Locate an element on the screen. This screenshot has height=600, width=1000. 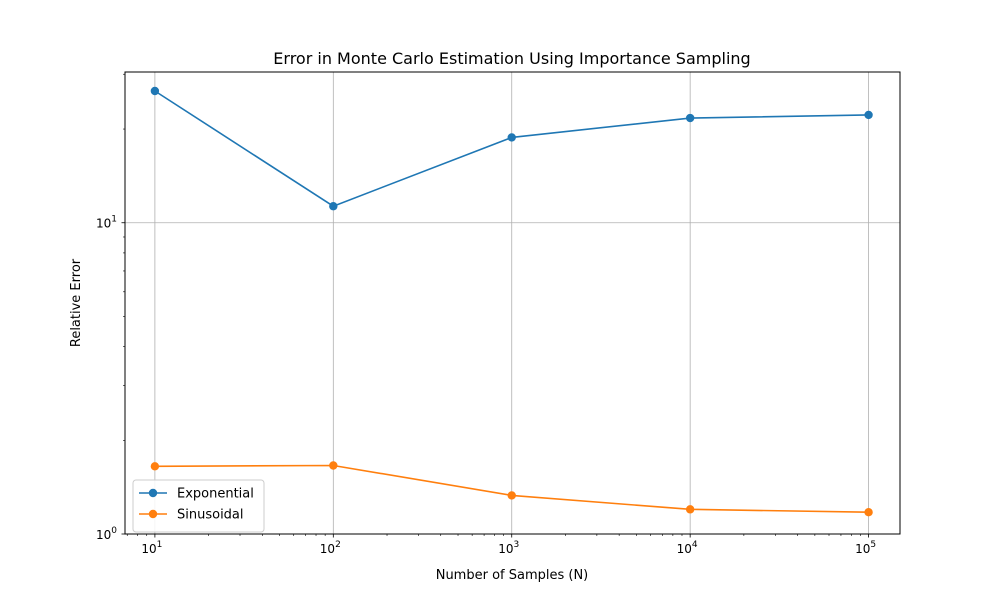
x-tick-label: 10² is located at coordinates (330, 548).